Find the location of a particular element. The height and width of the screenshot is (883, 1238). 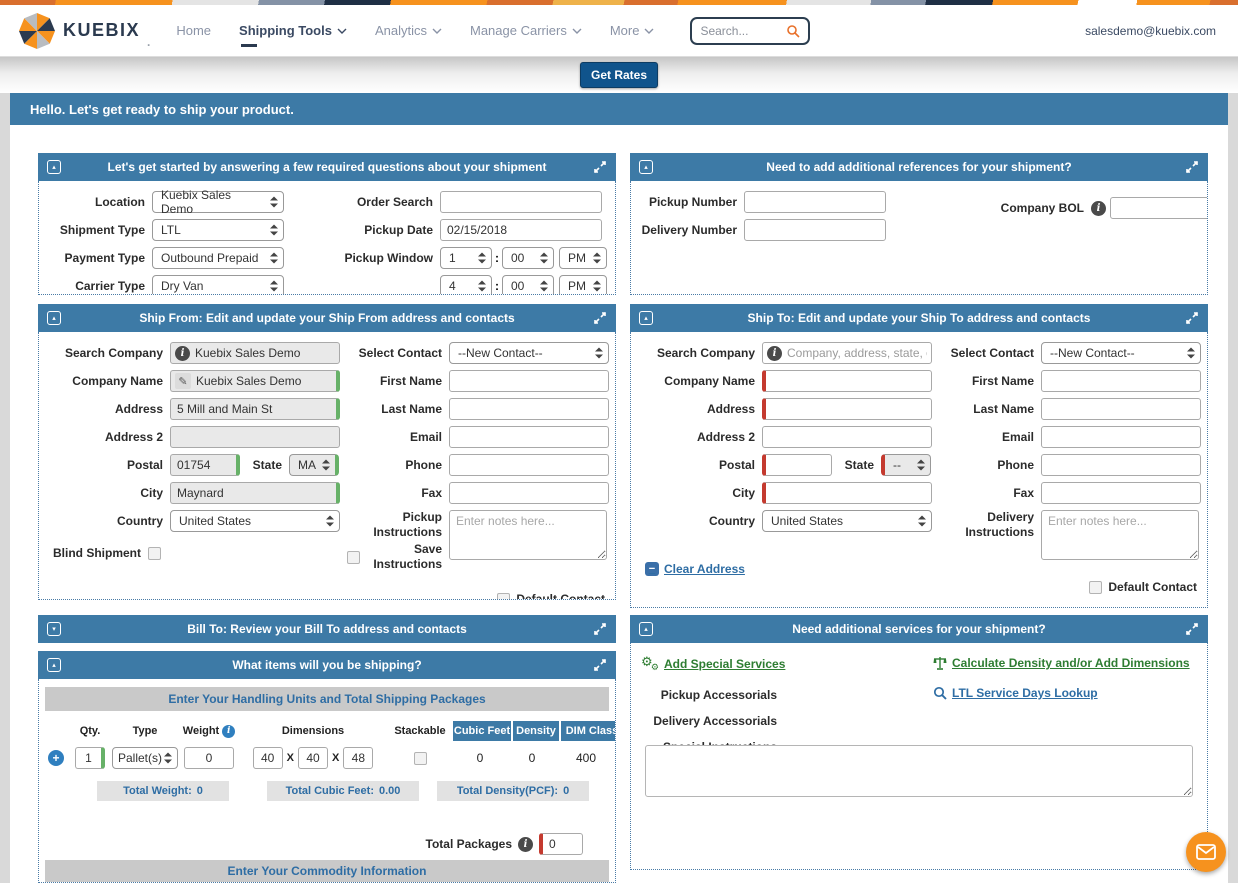

state-select: MA is located at coordinates (314, 465).